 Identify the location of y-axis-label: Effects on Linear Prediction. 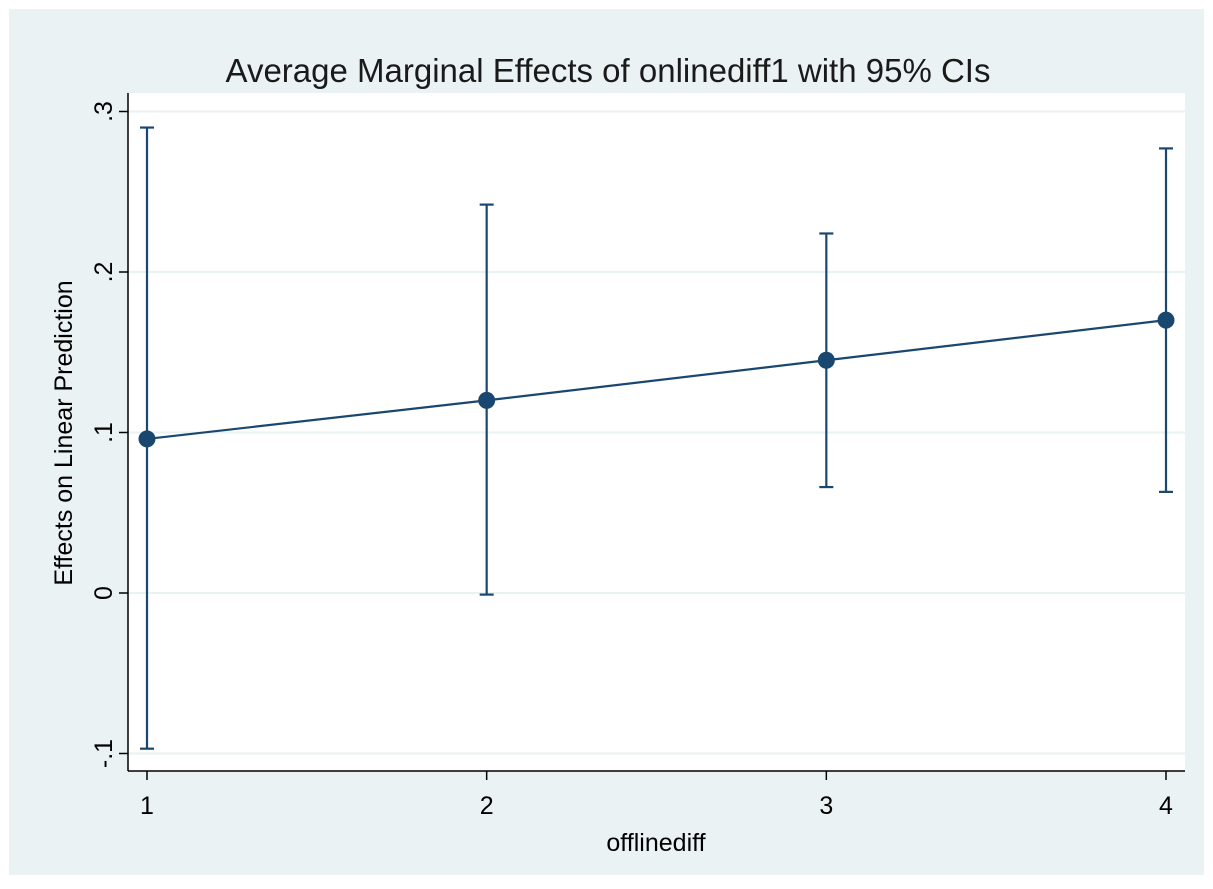
(64, 432).